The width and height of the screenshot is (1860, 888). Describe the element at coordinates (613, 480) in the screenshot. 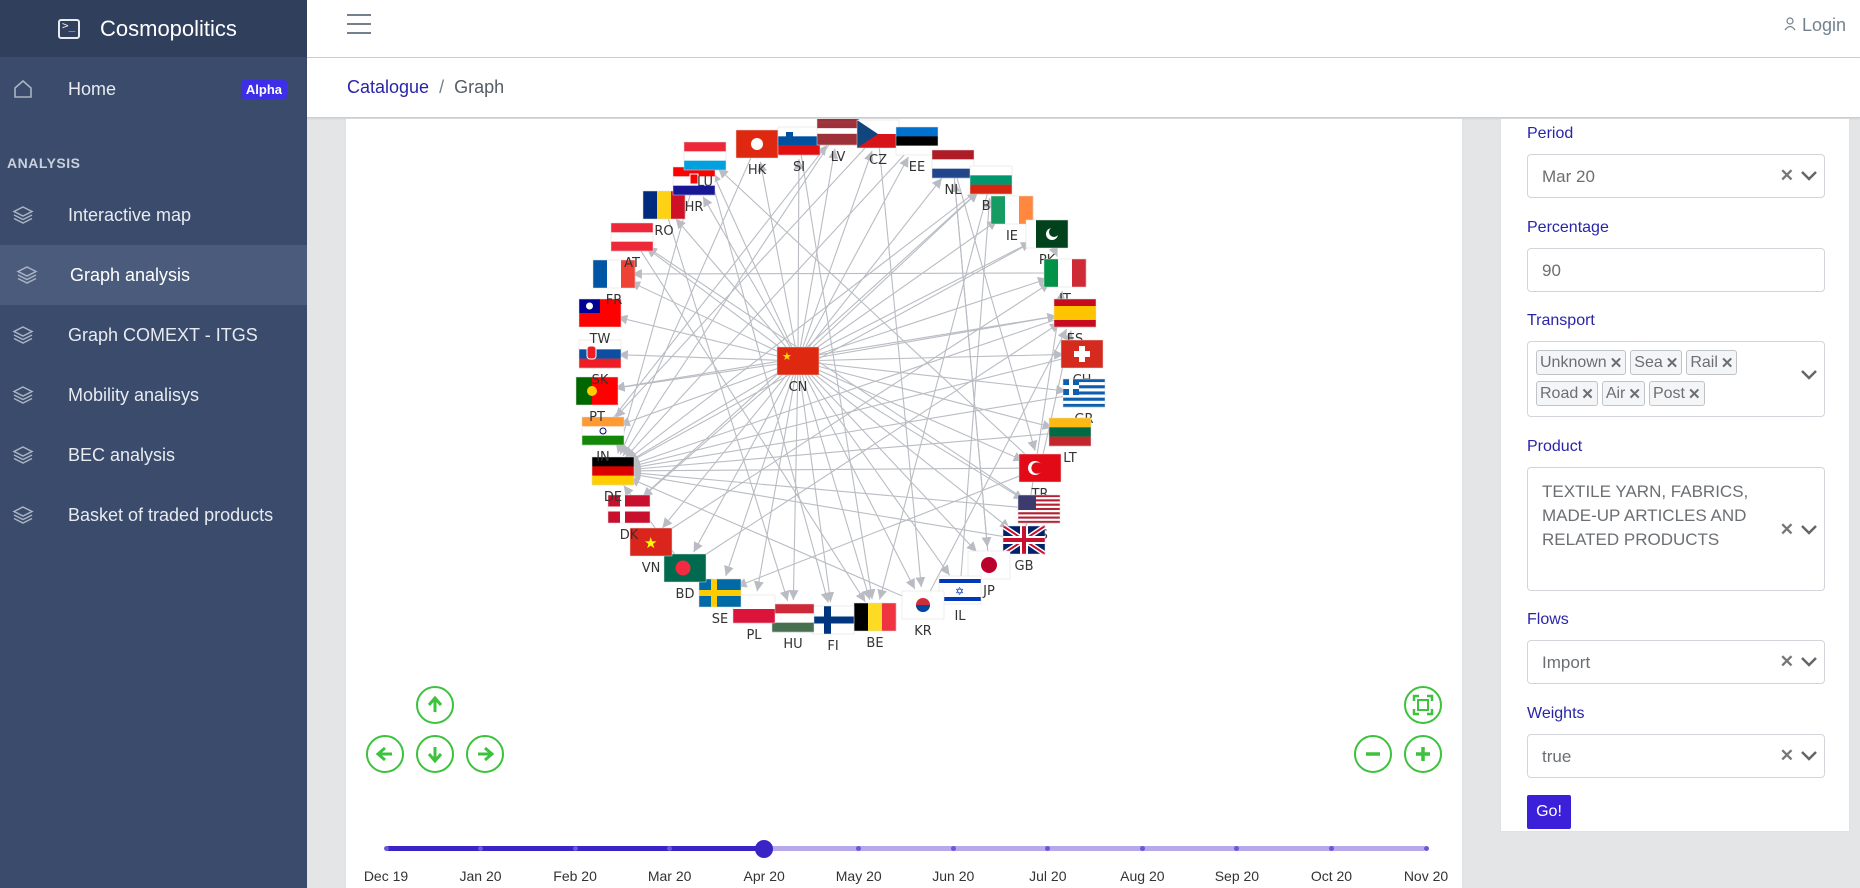

I see `graph-node-de: DE` at that location.